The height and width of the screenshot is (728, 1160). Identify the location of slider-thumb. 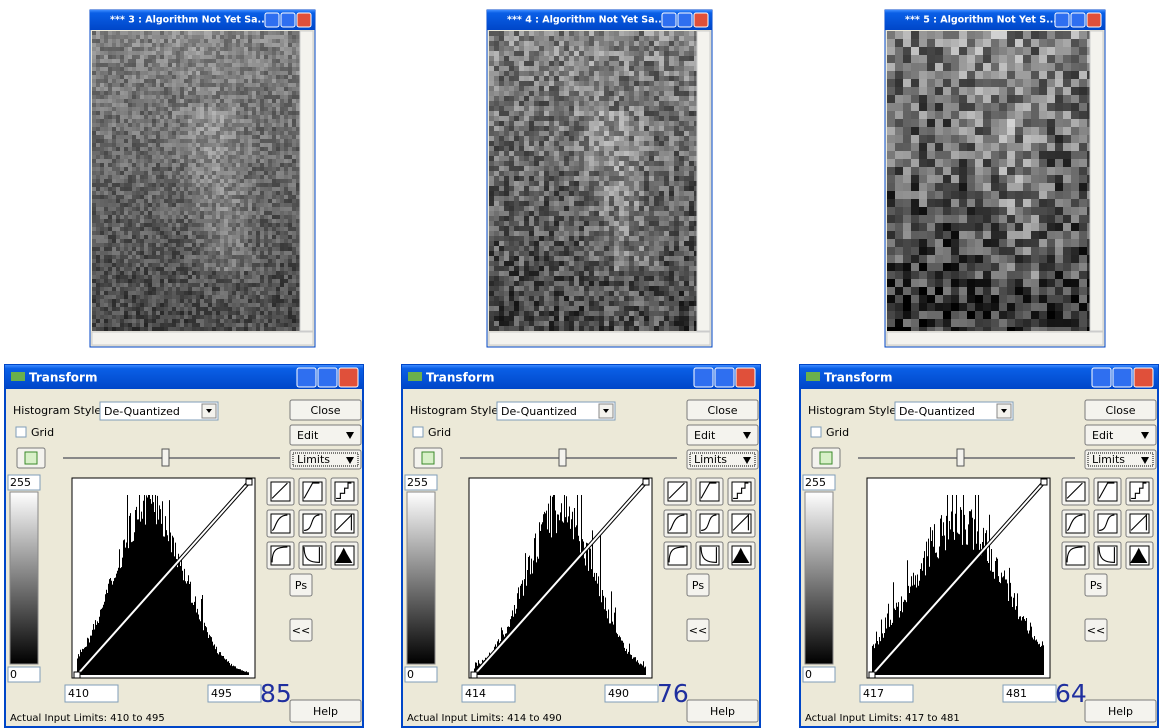
(165, 457).